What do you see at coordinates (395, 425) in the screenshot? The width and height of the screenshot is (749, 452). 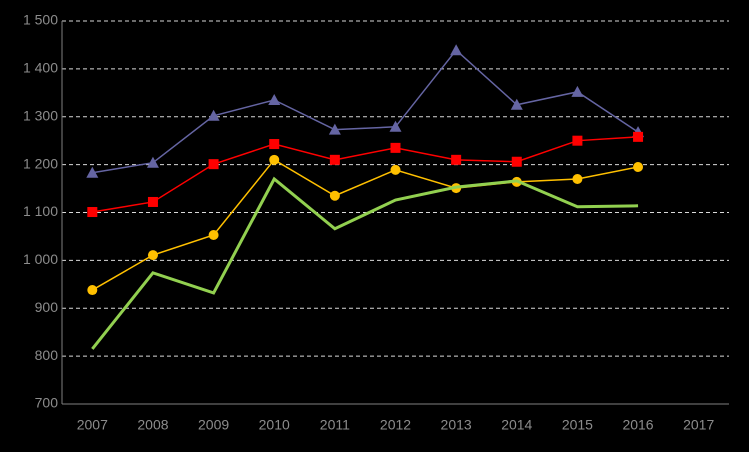 I see `x-tick-label: 2012` at bounding box center [395, 425].